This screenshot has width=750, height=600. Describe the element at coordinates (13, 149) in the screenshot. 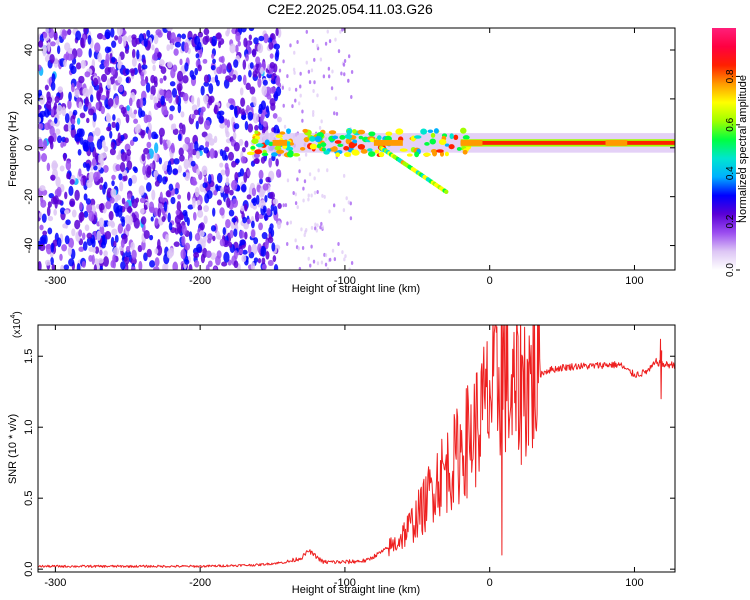

I see `spectrogram-y-label: Frequency (Hz)` at that location.